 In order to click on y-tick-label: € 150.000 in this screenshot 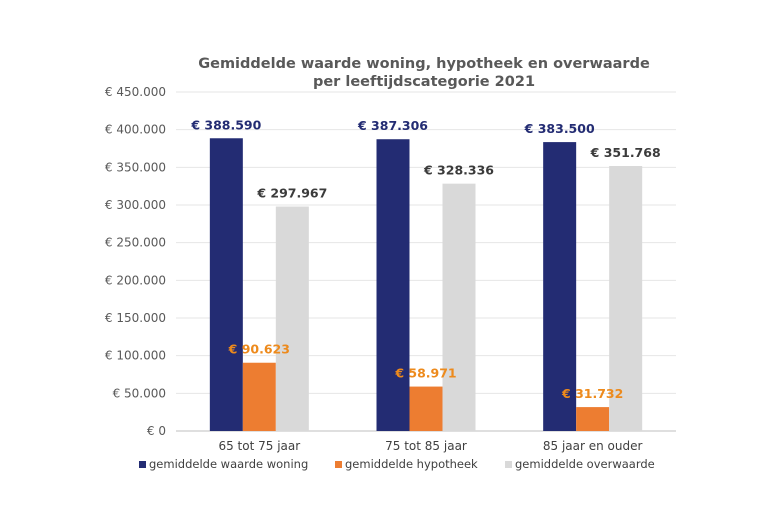, I will do `click(135, 318)`.